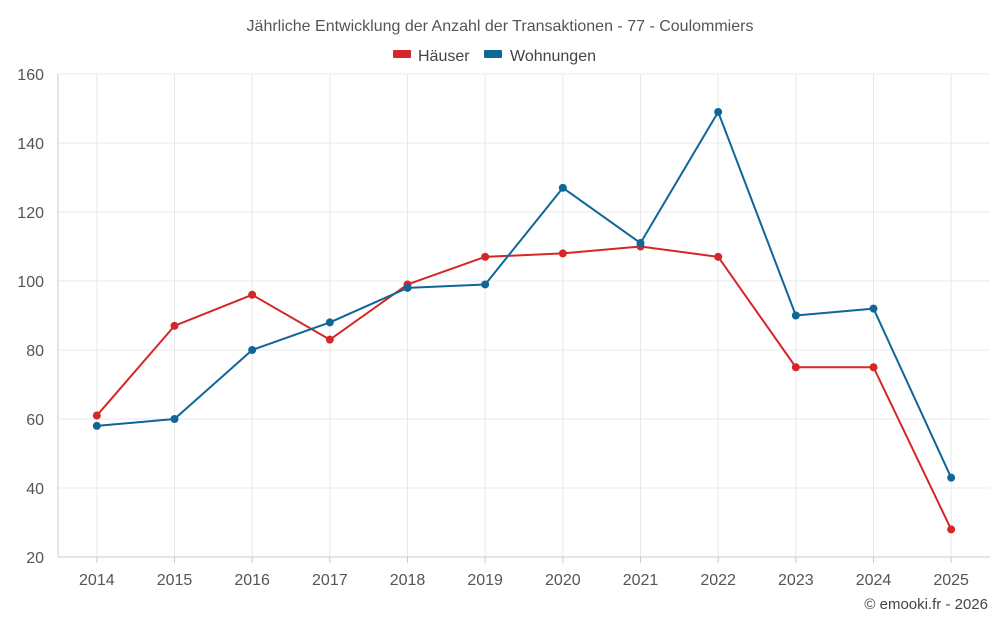 The image size is (1000, 625). Describe the element at coordinates (718, 256) in the screenshot. I see `point-haeuser-2022` at that location.